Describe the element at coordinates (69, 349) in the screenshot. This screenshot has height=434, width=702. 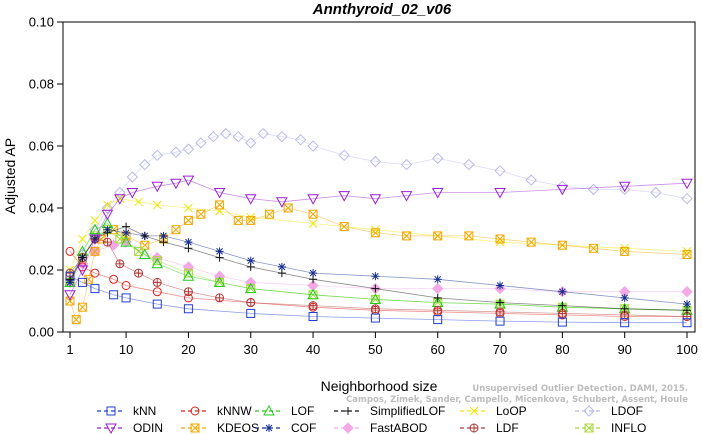
I see `x-tick-label: 1` at that location.